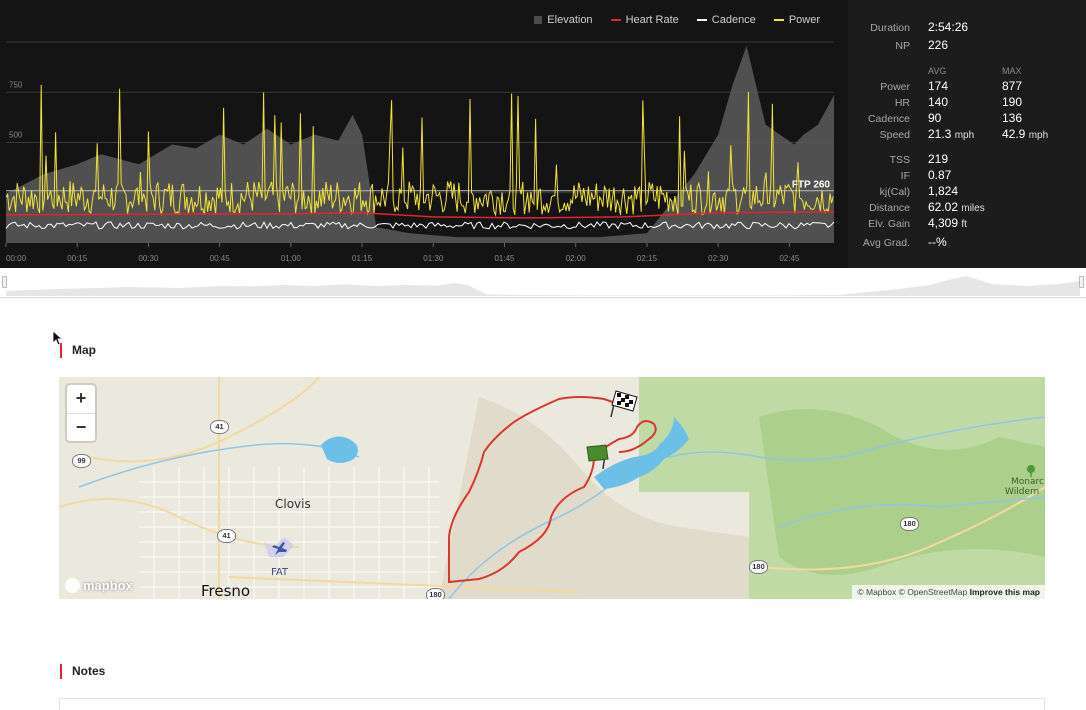 The image size is (1086, 710). What do you see at coordinates (148, 258) in the screenshot?
I see `x-tick-label: 00:30` at bounding box center [148, 258].